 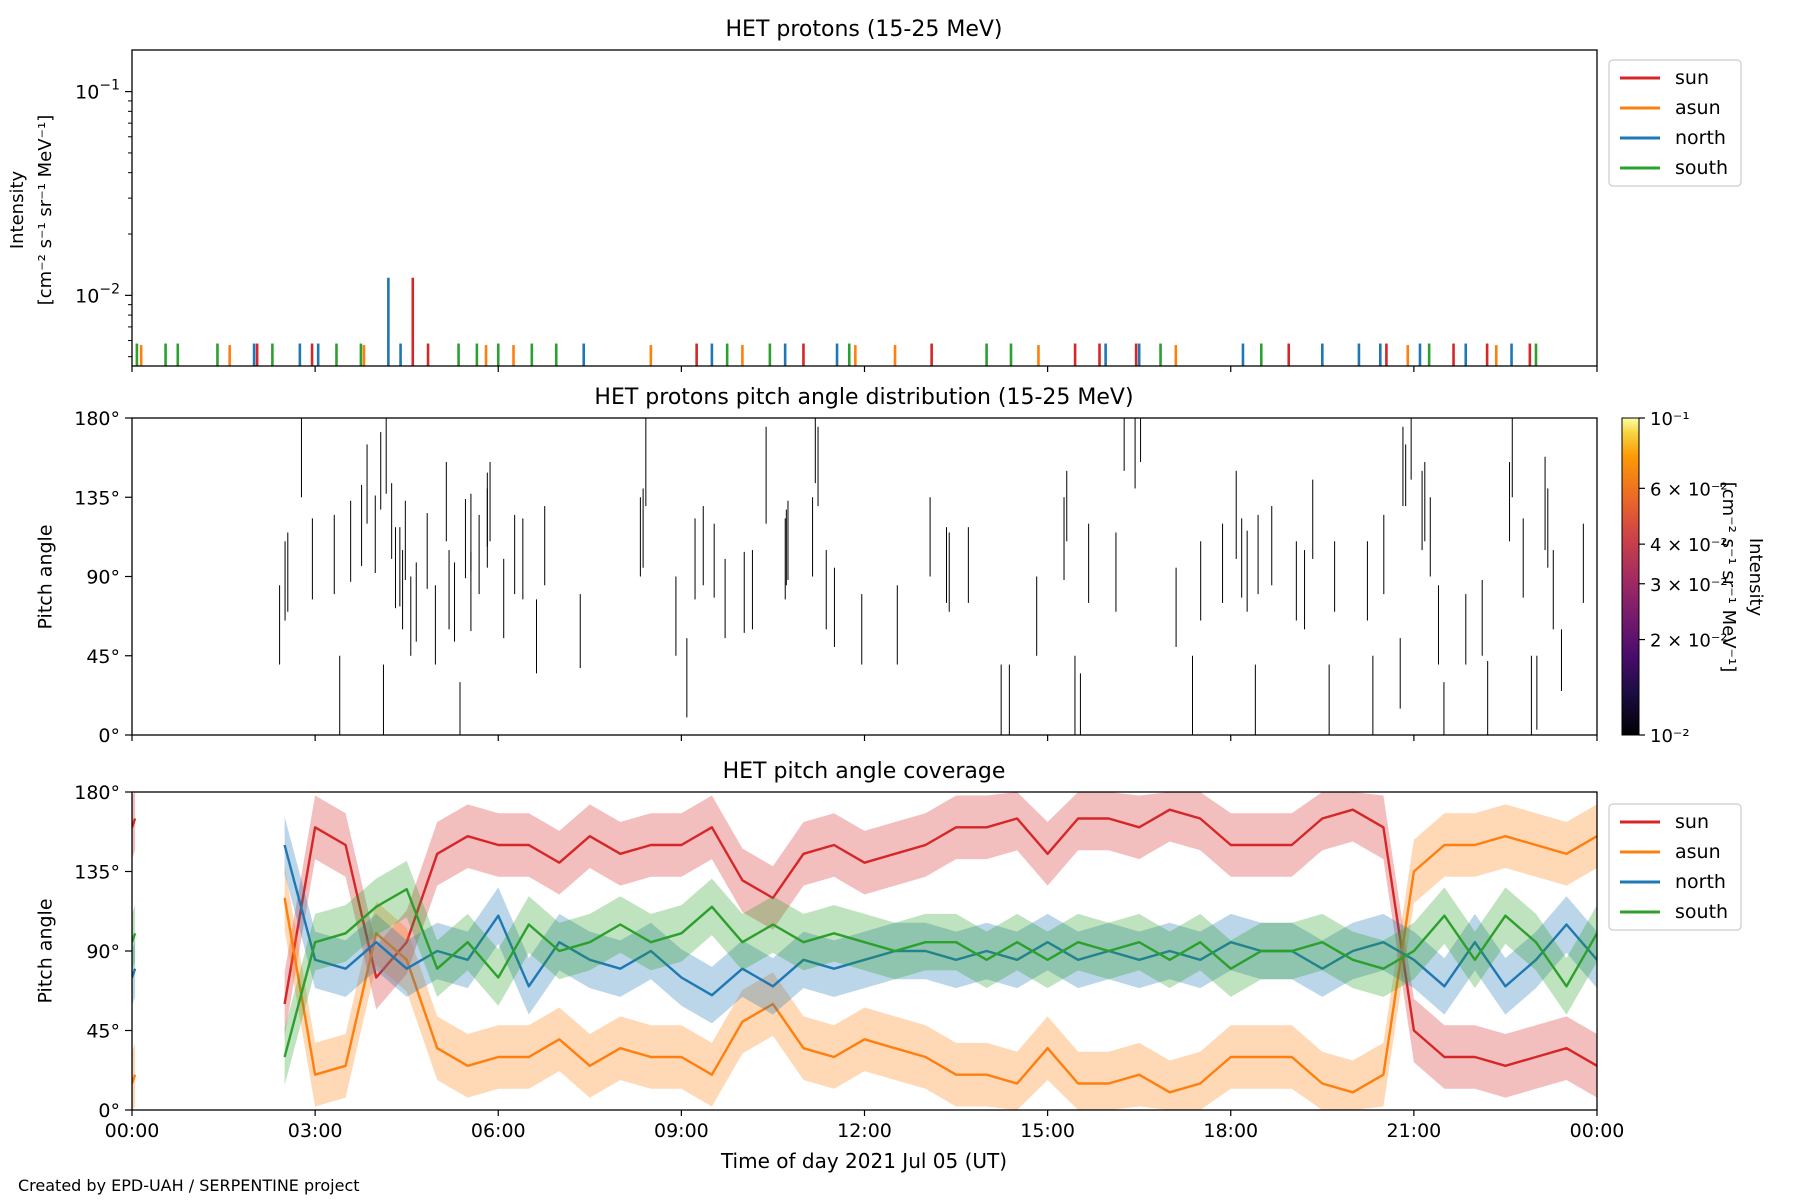 I want to click on credit-text: Created by EPD-UAH / SERPENTINE project, so click(x=189, y=1185).